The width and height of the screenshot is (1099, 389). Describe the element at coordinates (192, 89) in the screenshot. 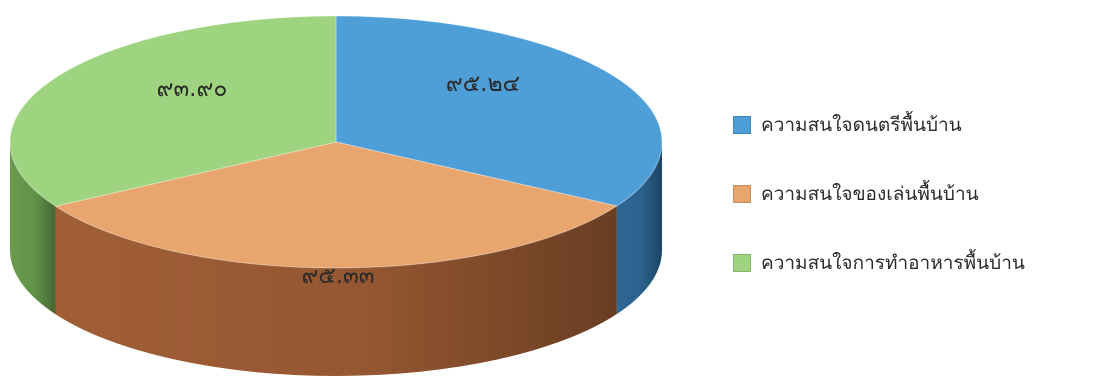

I see `data-label-1: ๙๓.๙๐` at that location.